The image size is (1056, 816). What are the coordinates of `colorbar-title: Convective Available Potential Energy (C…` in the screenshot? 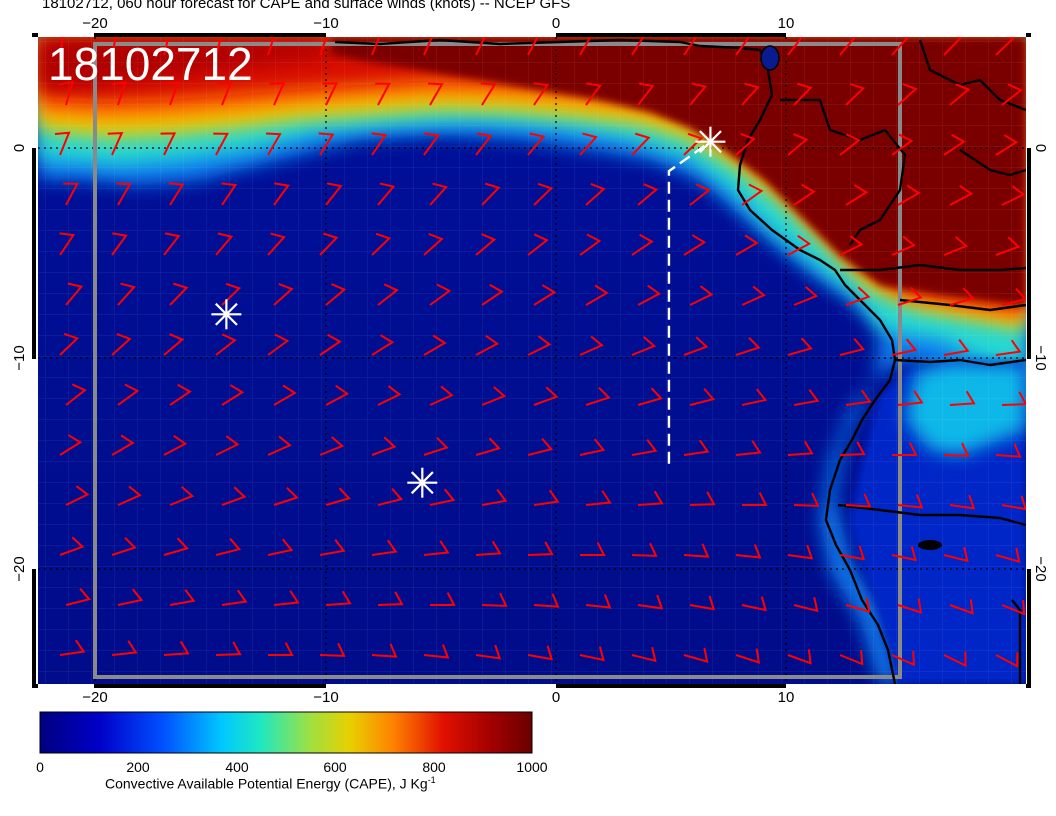 It's located at (270, 783).